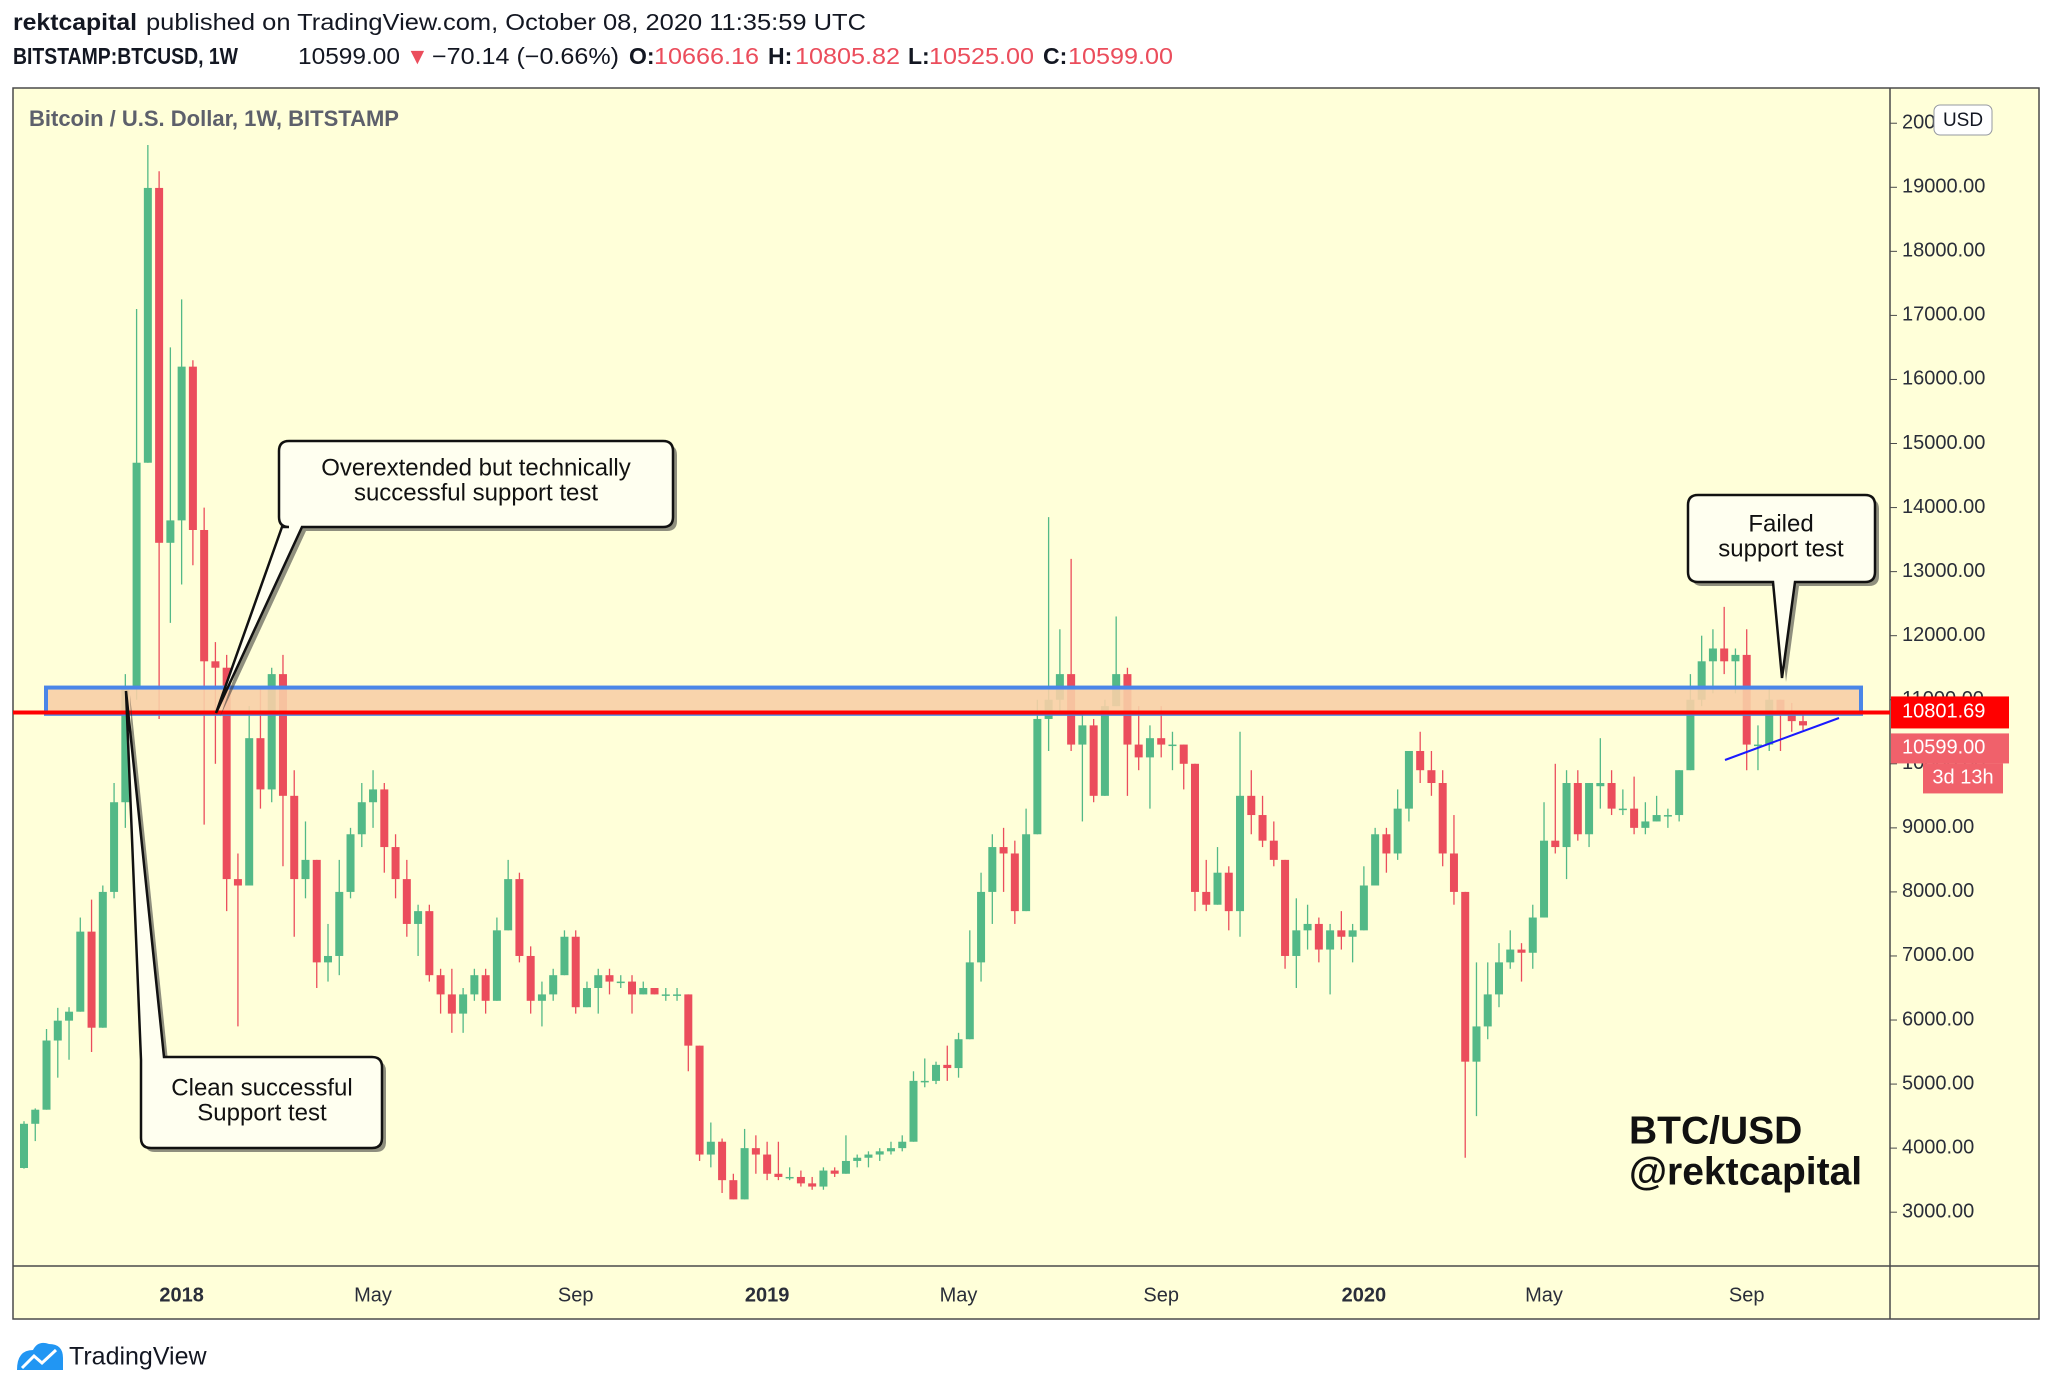  I want to click on y-tick-label: 14000.00, so click(1943, 507).